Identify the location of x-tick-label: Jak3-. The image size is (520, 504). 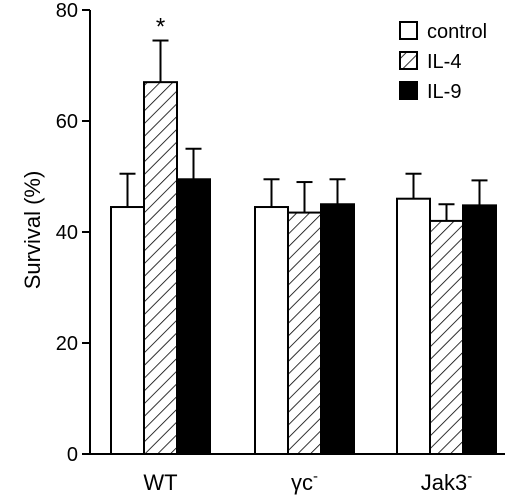
(446, 481).